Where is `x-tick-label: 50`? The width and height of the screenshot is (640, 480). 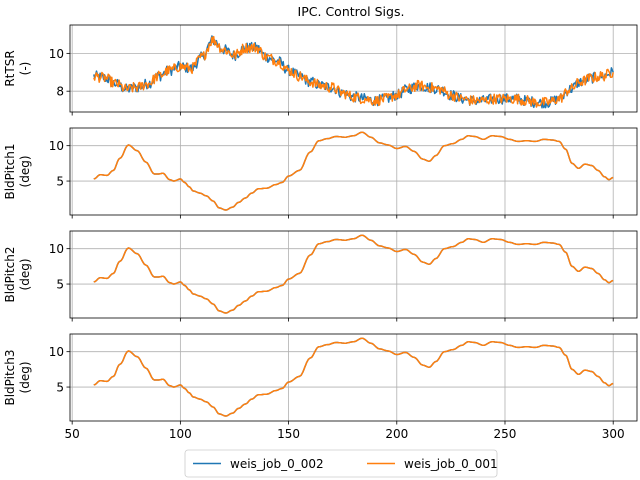 x-tick-label: 50 is located at coordinates (72, 434).